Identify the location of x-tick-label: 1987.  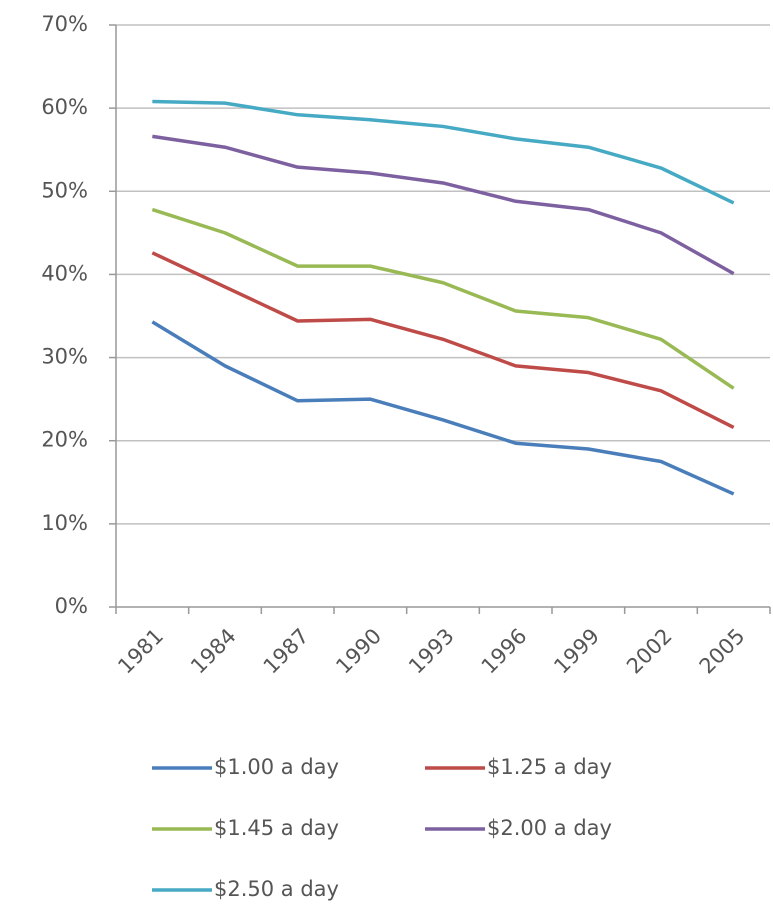
(286, 651).